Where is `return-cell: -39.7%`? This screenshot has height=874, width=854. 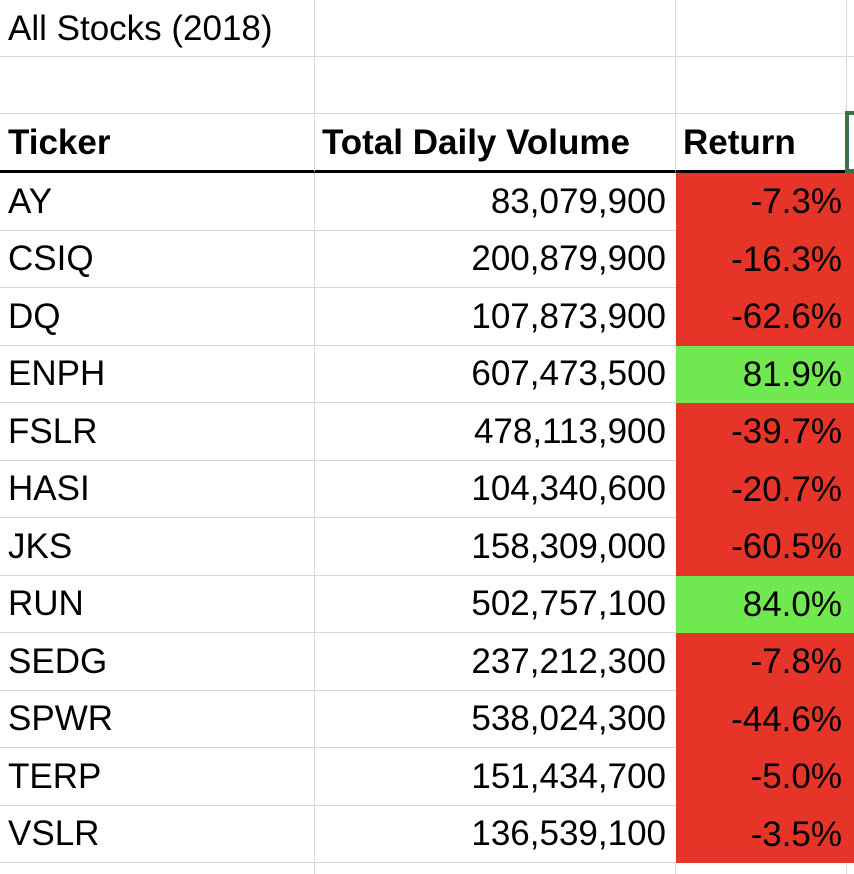
return-cell: -39.7% is located at coordinates (761, 432).